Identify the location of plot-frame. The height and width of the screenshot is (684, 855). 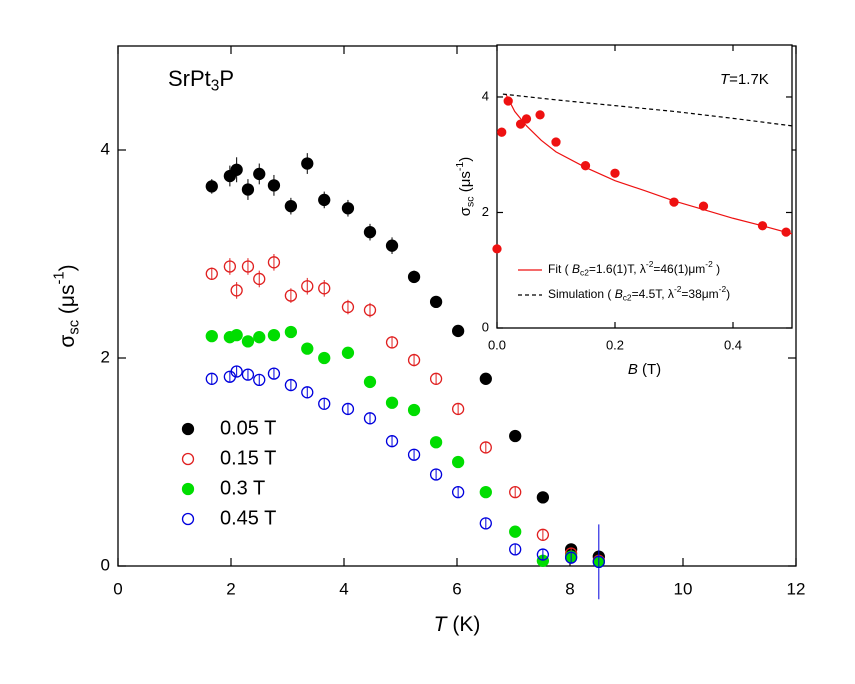
(644, 186).